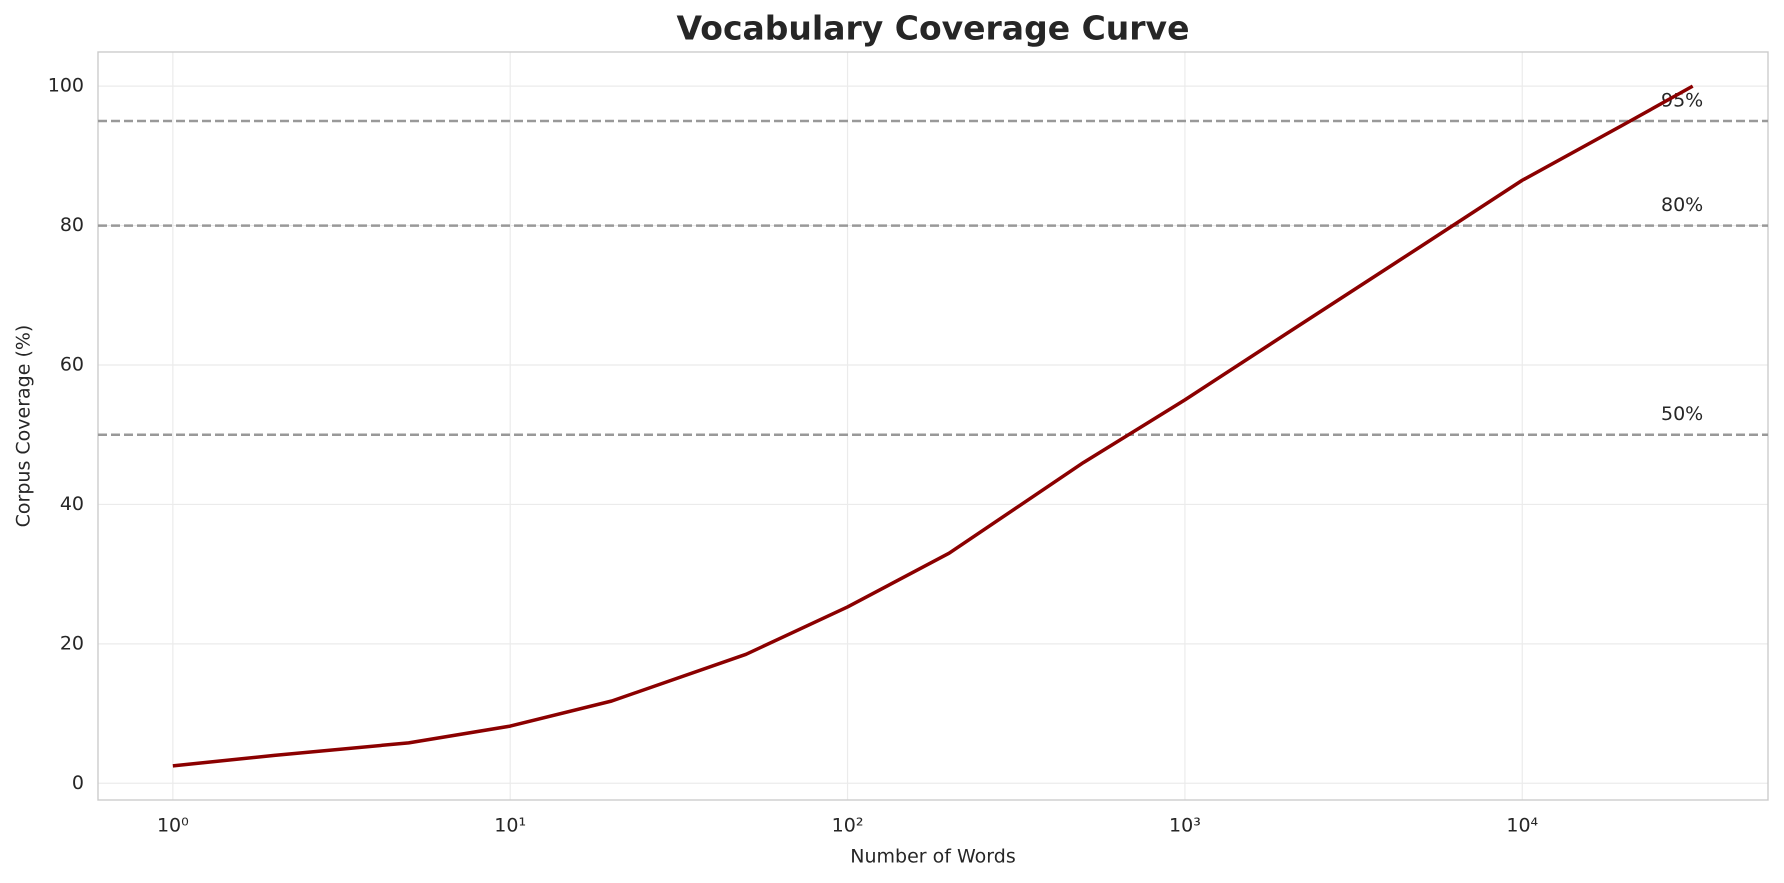 The height and width of the screenshot is (883, 1784). Describe the element at coordinates (848, 826) in the screenshot. I see `x-tick-label: 10²` at that location.